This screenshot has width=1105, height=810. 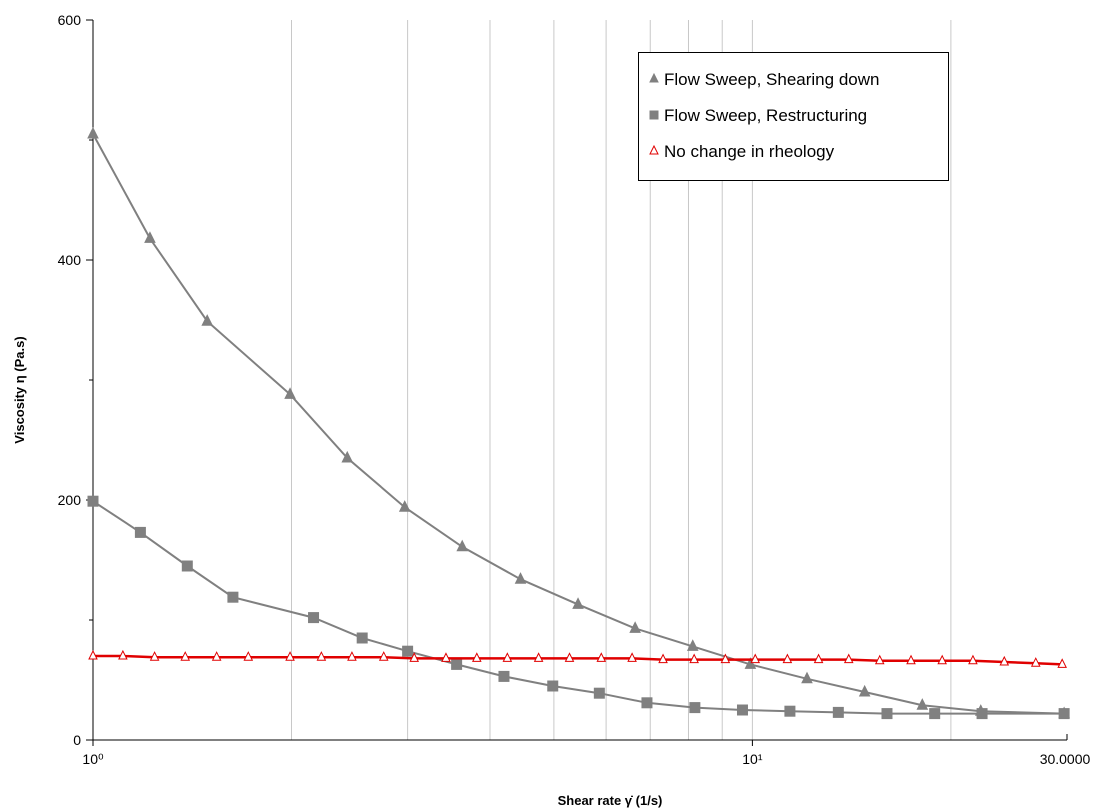 What do you see at coordinates (1065, 759) in the screenshot?
I see `x-tick-label: 30.0000` at bounding box center [1065, 759].